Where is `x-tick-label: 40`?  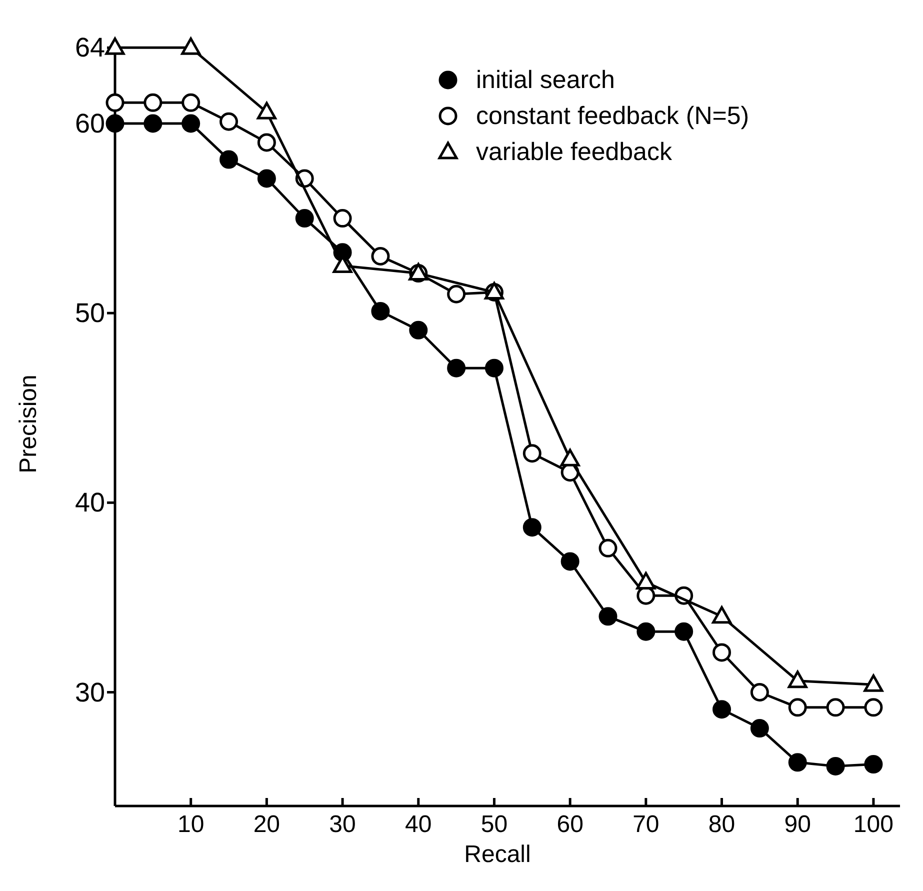 x-tick-label: 40 is located at coordinates (418, 824).